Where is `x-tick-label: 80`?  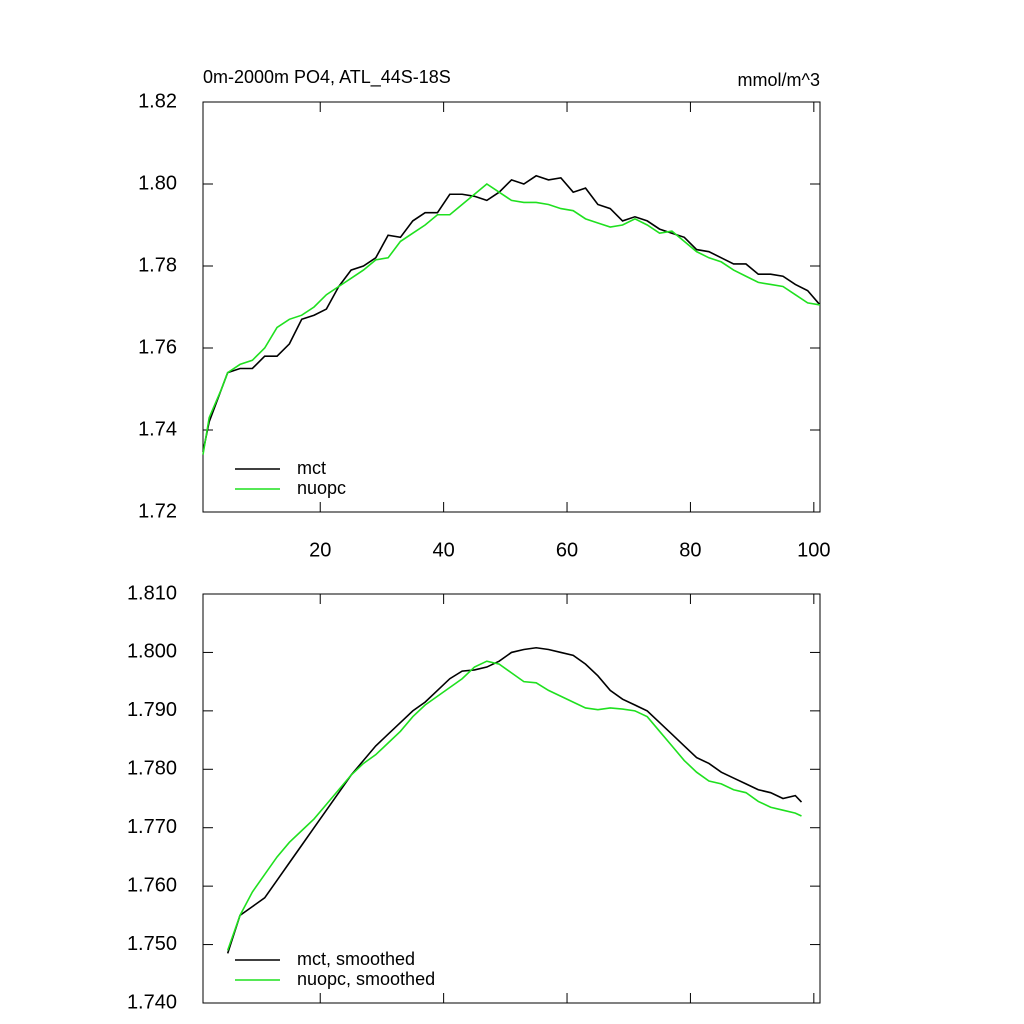 x-tick-label: 80 is located at coordinates (690, 550).